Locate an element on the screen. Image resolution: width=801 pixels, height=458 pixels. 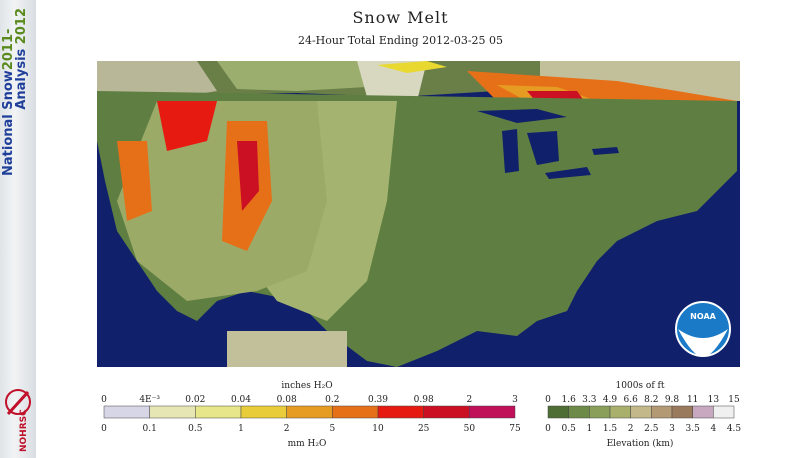
elev-legend-bottom-unit: Elevation (km) is located at coordinates (640, 443).